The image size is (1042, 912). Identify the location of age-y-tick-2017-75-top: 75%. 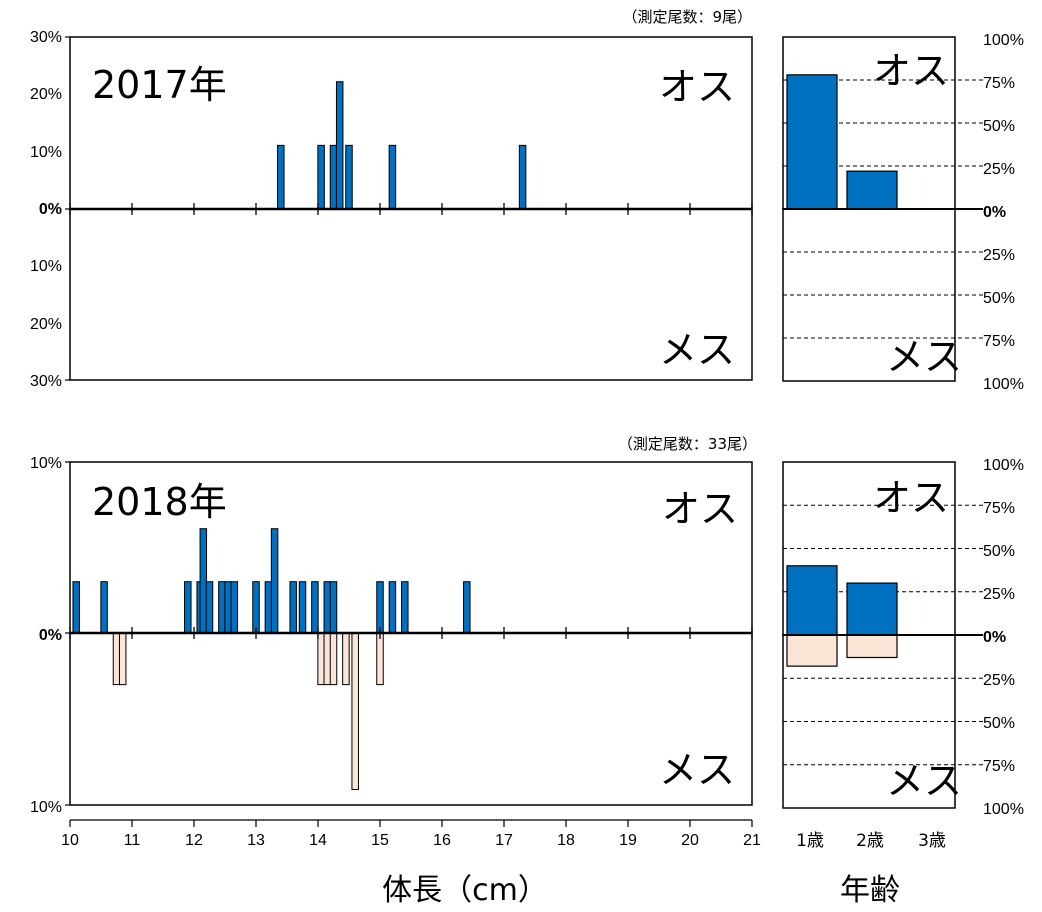
(999, 83).